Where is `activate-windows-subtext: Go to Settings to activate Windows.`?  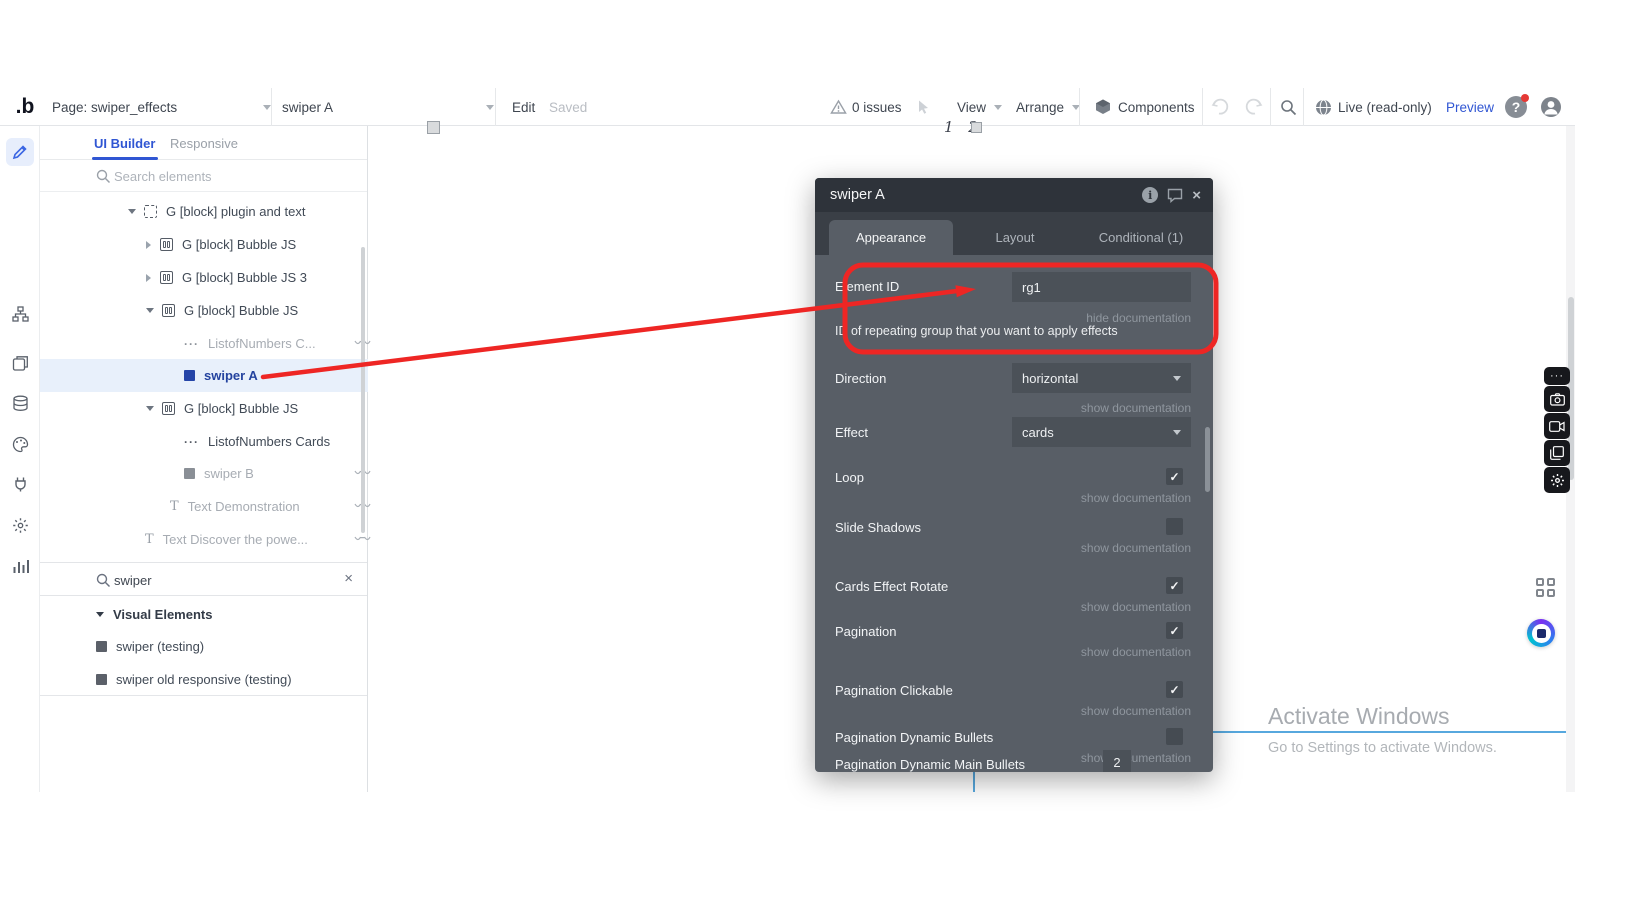
activate-windows-subtext: Go to Settings to activate Windows. is located at coordinates (1382, 748).